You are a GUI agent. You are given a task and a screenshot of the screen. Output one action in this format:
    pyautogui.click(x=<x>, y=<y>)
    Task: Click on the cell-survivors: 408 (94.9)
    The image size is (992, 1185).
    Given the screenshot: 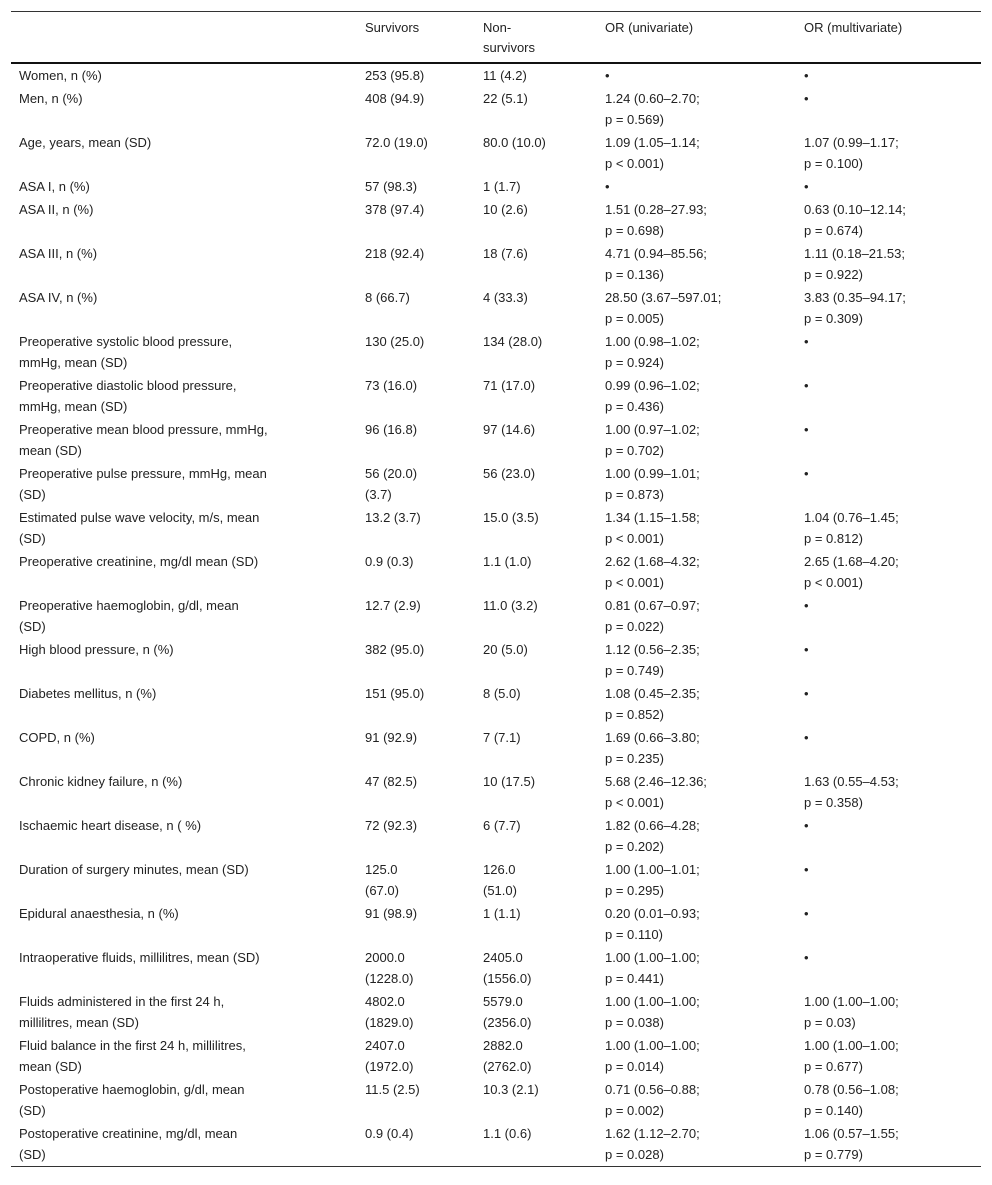 What is the action you would take?
    pyautogui.click(x=395, y=98)
    